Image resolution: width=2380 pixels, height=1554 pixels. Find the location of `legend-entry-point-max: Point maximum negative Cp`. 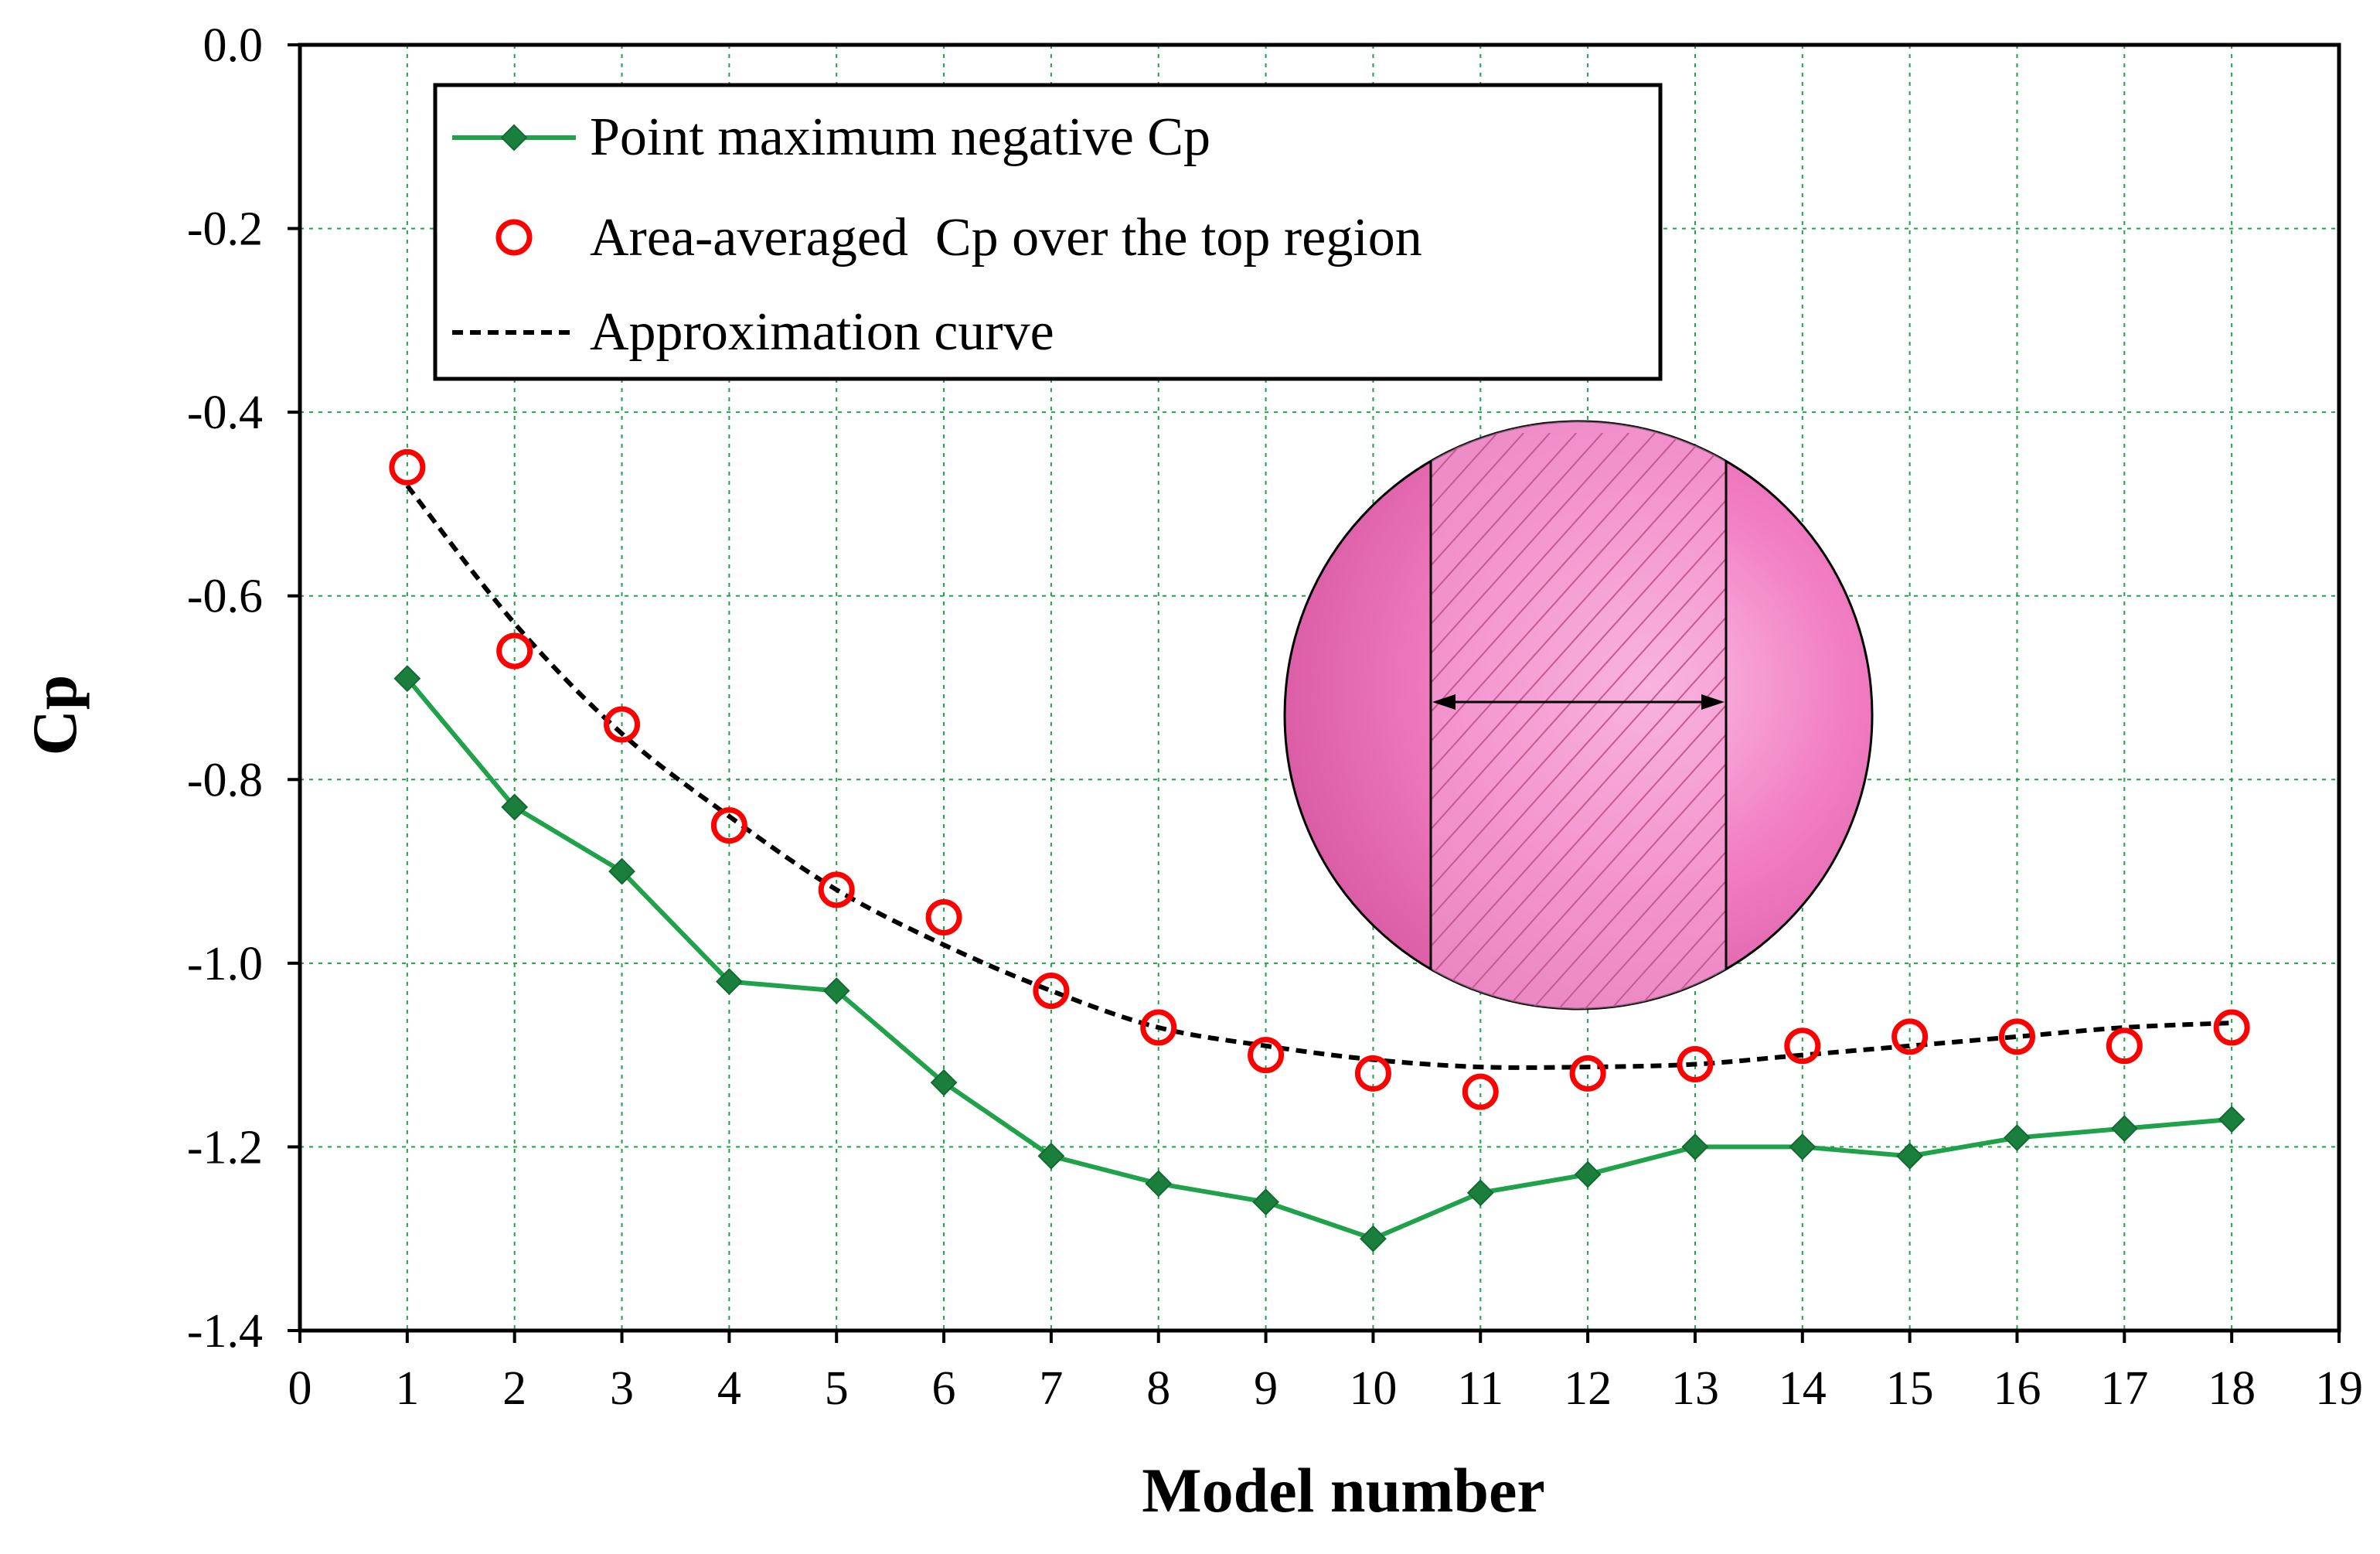

legend-entry-point-max: Point maximum negative Cp is located at coordinates (831, 137).